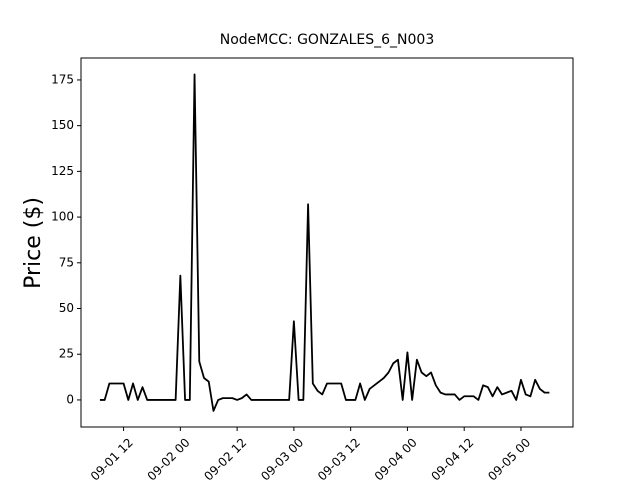 The image size is (640, 480). Describe the element at coordinates (33, 243) in the screenshot. I see `y-axis-label: Price ($)` at that location.